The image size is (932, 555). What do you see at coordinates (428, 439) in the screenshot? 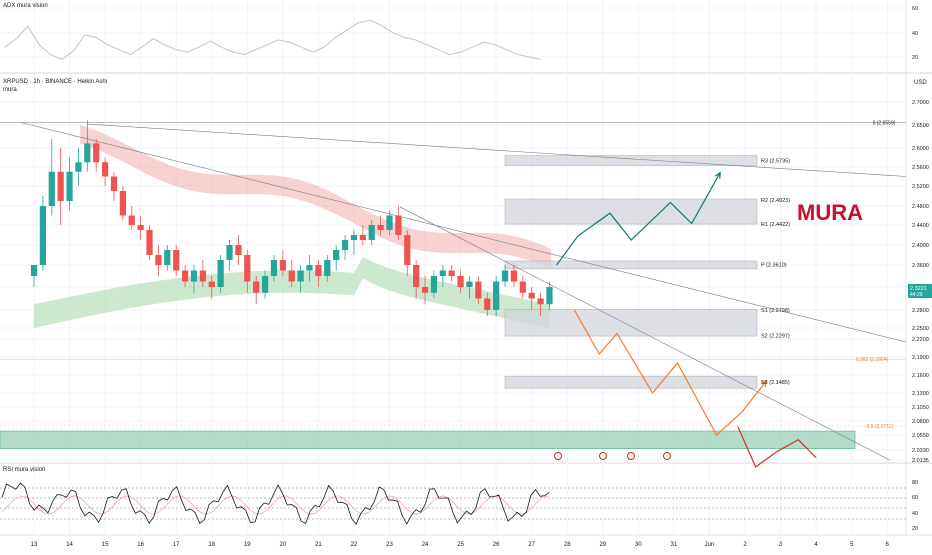
I see `demand-zone` at bounding box center [428, 439].